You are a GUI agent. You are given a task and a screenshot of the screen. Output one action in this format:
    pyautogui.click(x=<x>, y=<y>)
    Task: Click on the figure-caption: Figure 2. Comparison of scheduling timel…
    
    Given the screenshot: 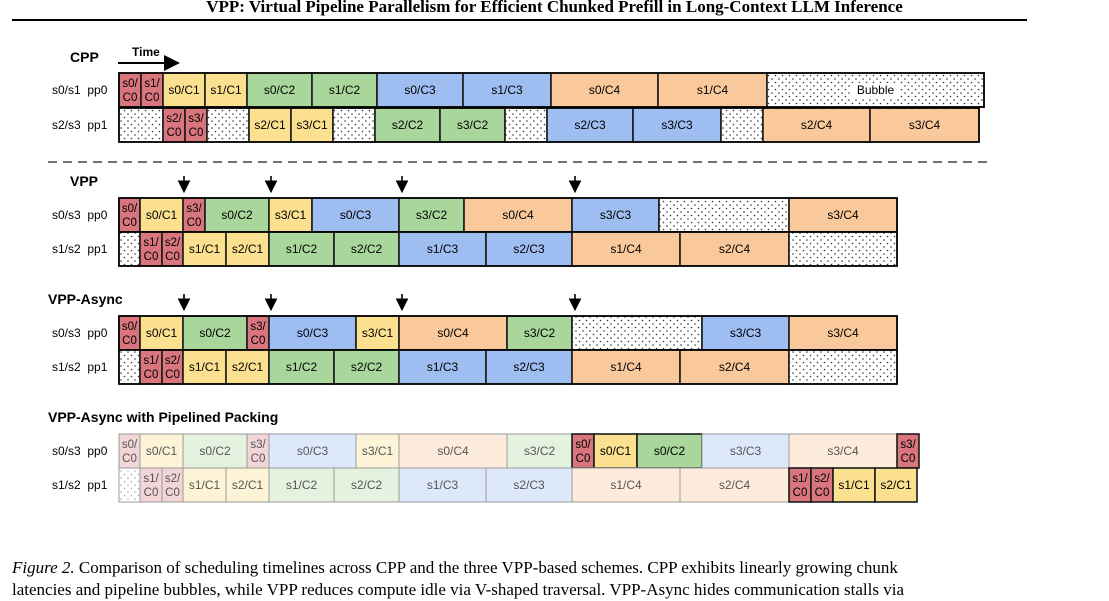 What is the action you would take?
    pyautogui.click(x=557, y=579)
    